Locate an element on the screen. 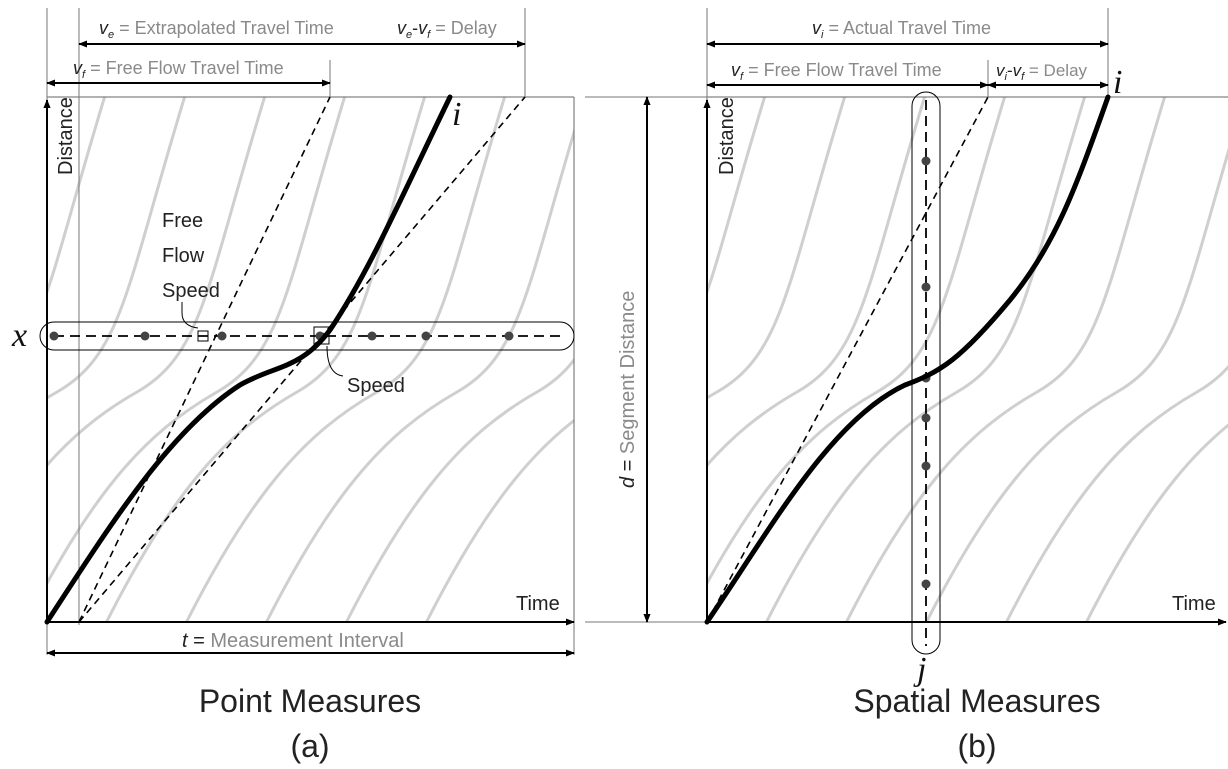 This screenshot has height=769, width=1228. panel-b-title: Spatial Measures is located at coordinates (976, 701).